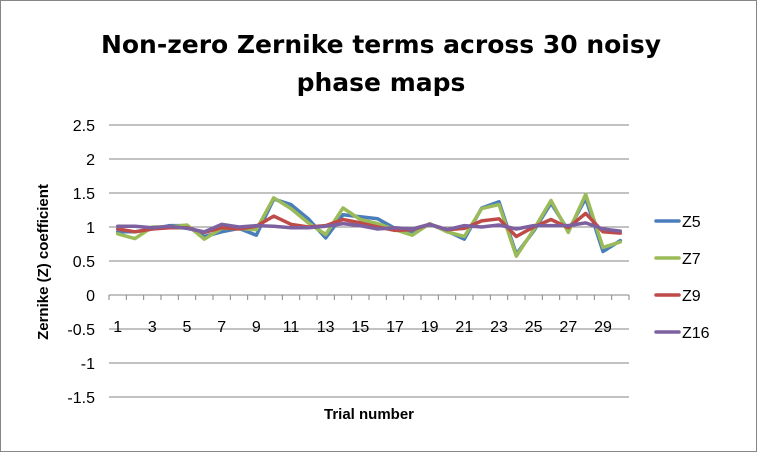  I want to click on x-tick-label: 25, so click(534, 327).